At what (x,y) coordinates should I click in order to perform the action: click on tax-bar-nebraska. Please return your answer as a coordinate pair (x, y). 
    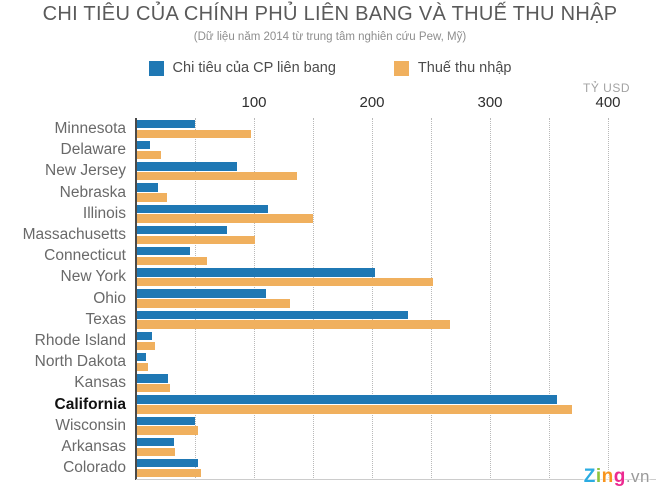
    Looking at the image, I should click on (152, 197).